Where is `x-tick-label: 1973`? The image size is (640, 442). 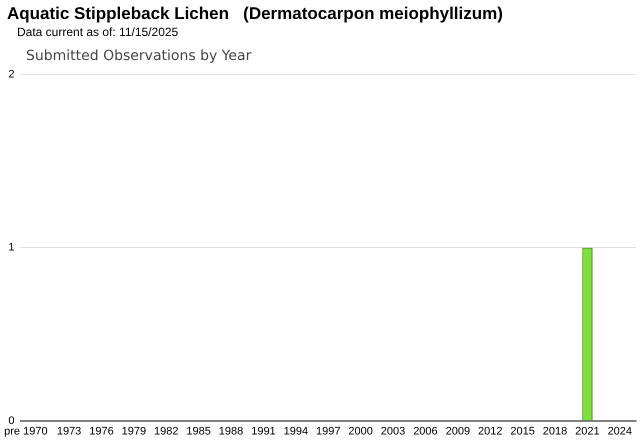 x-tick-label: 1973 is located at coordinates (69, 431).